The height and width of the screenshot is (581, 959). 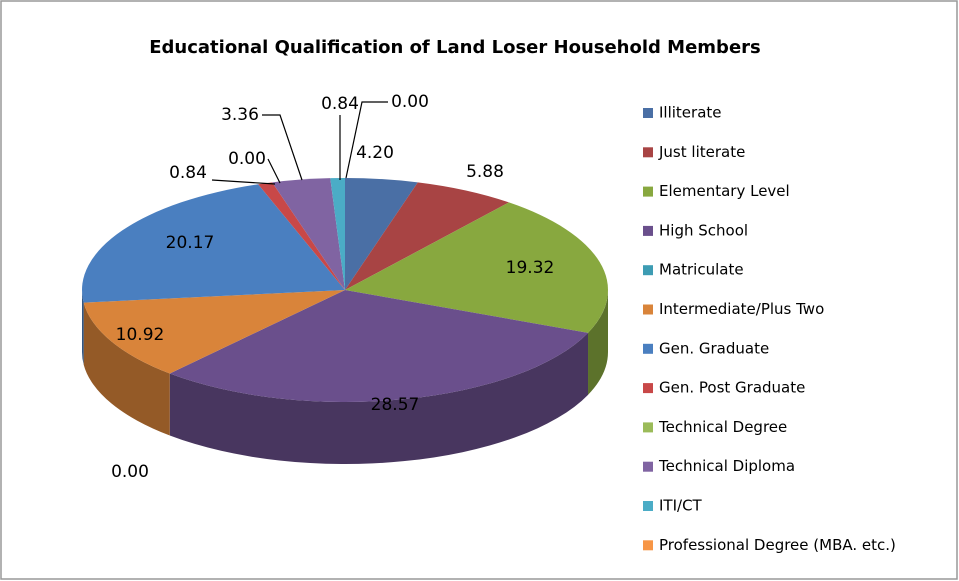 I want to click on legend-label: Elementary Level, so click(x=724, y=191).